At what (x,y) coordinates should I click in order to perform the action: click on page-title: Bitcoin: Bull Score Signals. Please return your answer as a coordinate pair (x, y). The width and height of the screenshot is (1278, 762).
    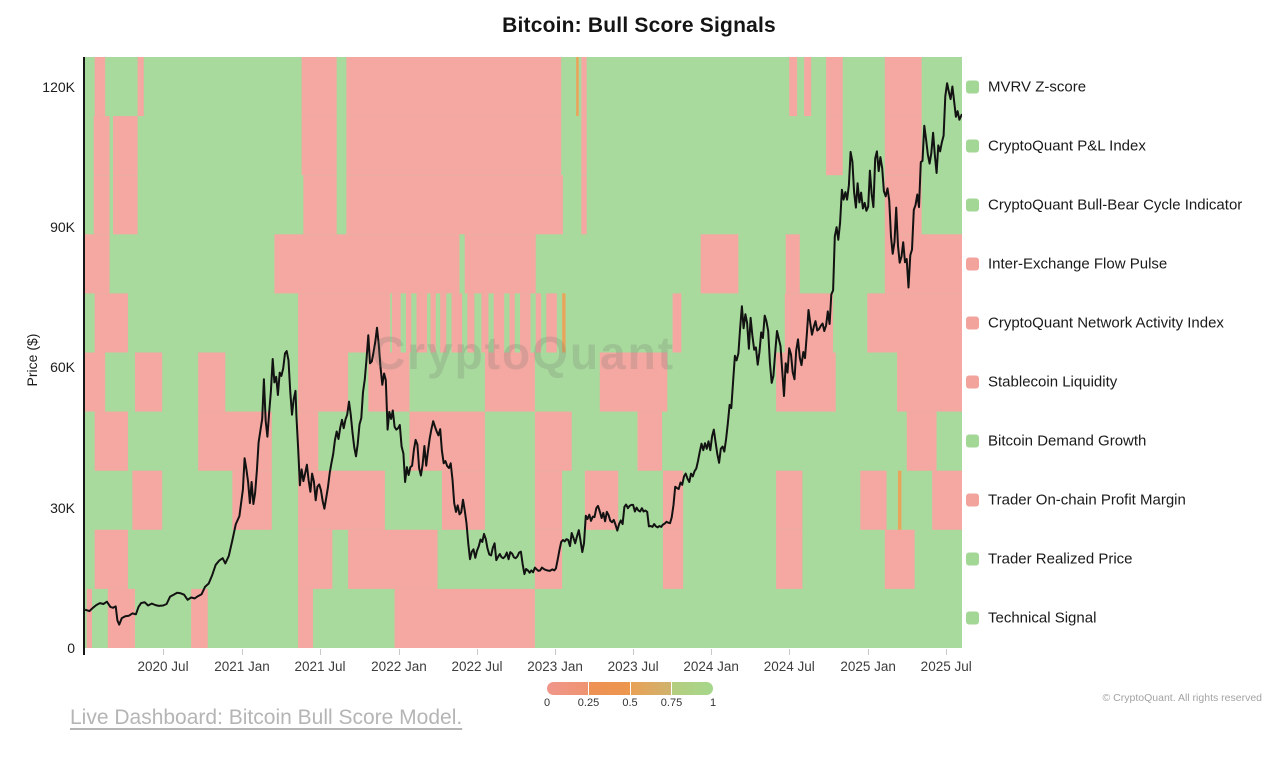
    Looking at the image, I should click on (639, 25).